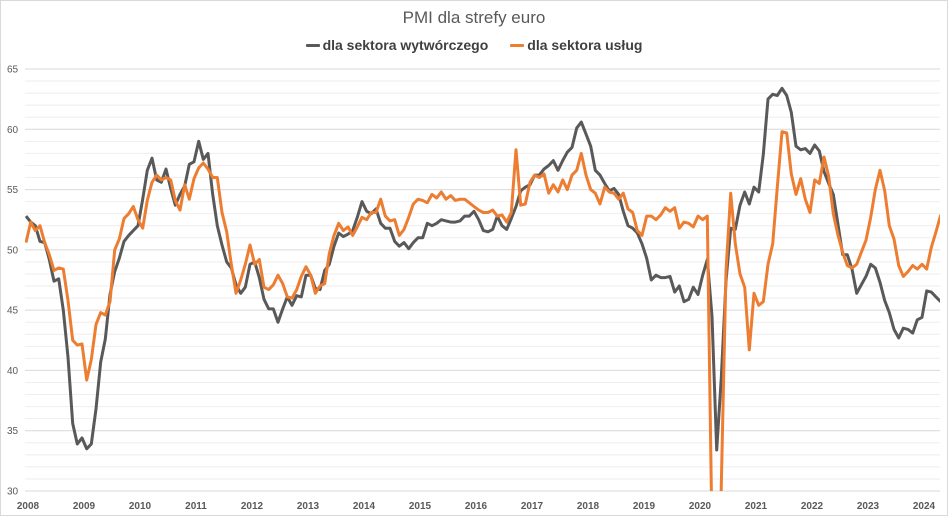 This screenshot has height=516, width=948. Describe the element at coordinates (13, 70) in the screenshot. I see `y-tick-label: 65` at that location.